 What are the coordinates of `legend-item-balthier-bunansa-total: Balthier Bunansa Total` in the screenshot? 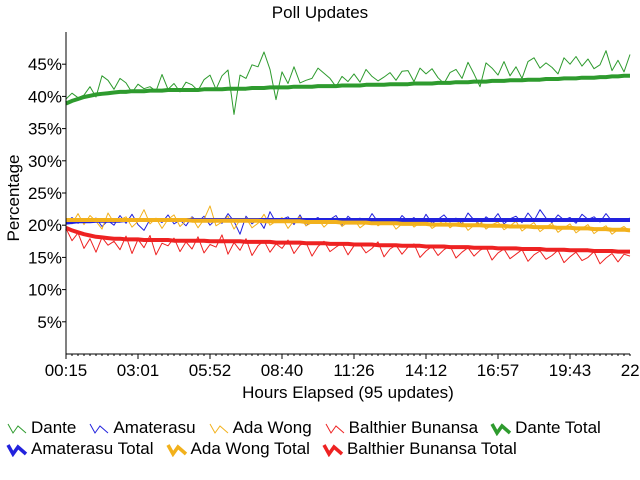 It's located at (419, 448).